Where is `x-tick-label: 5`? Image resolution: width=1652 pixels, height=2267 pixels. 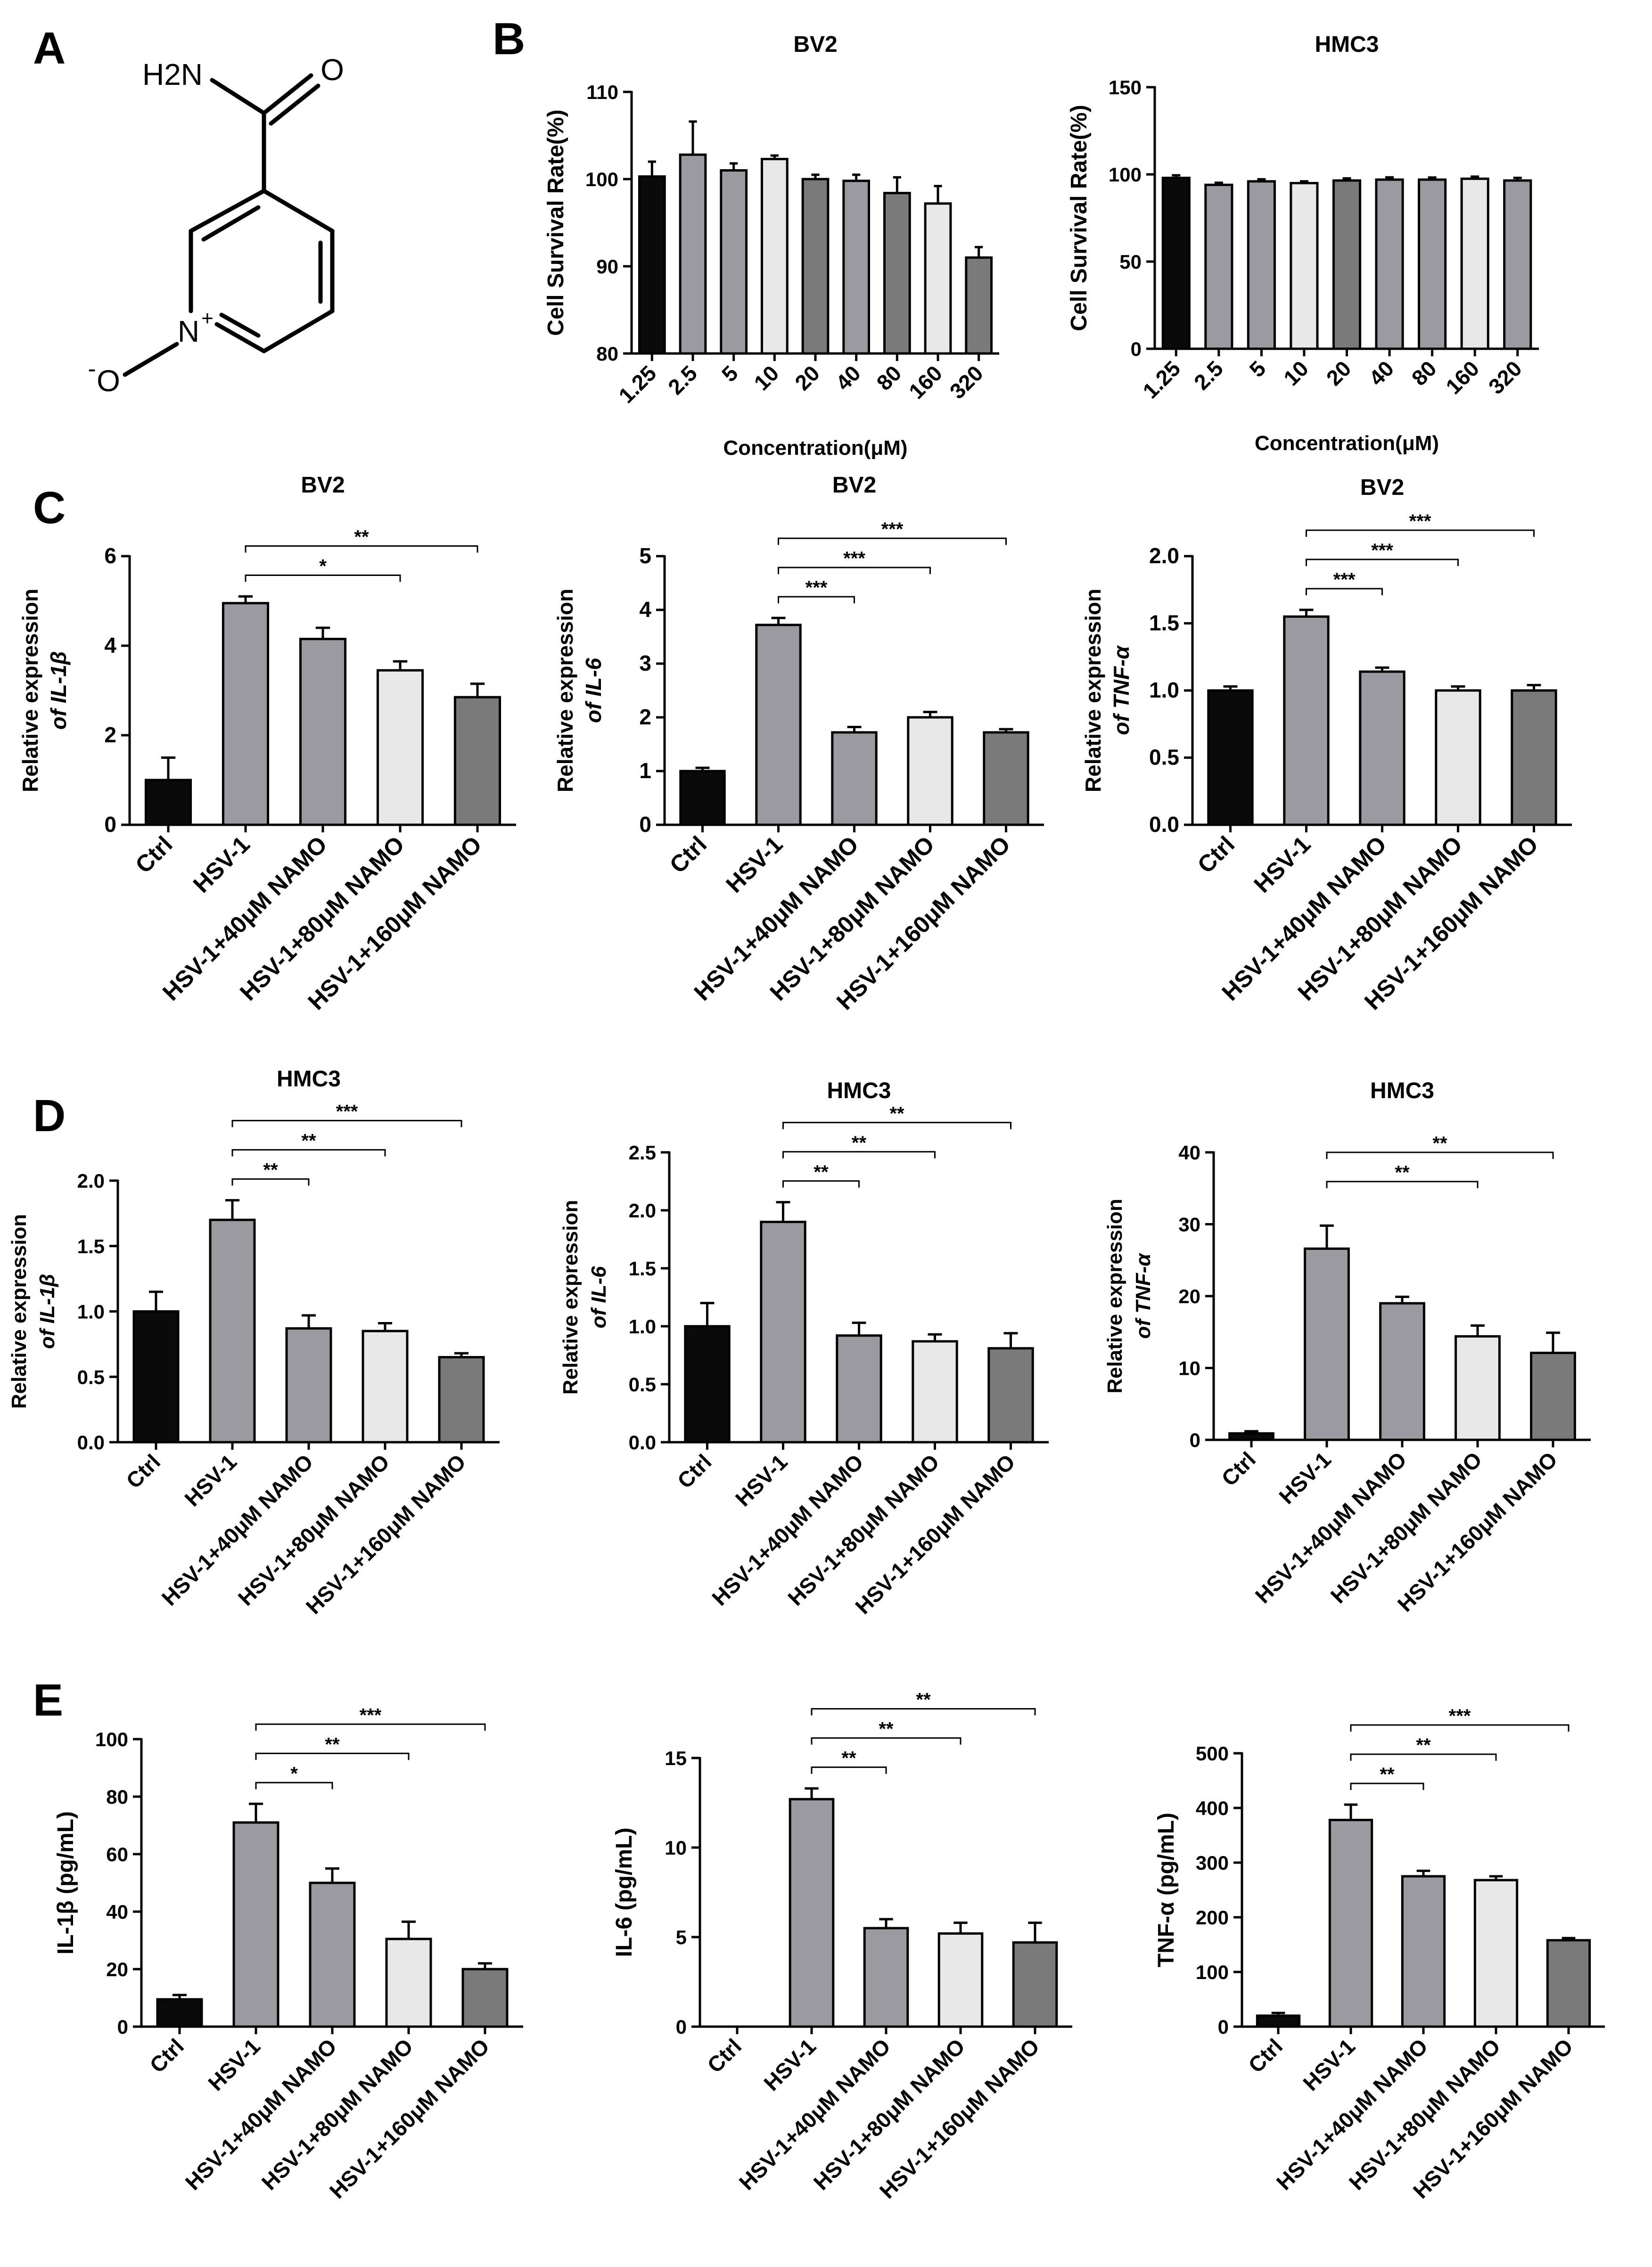 x-tick-label: 5 is located at coordinates (1258, 369).